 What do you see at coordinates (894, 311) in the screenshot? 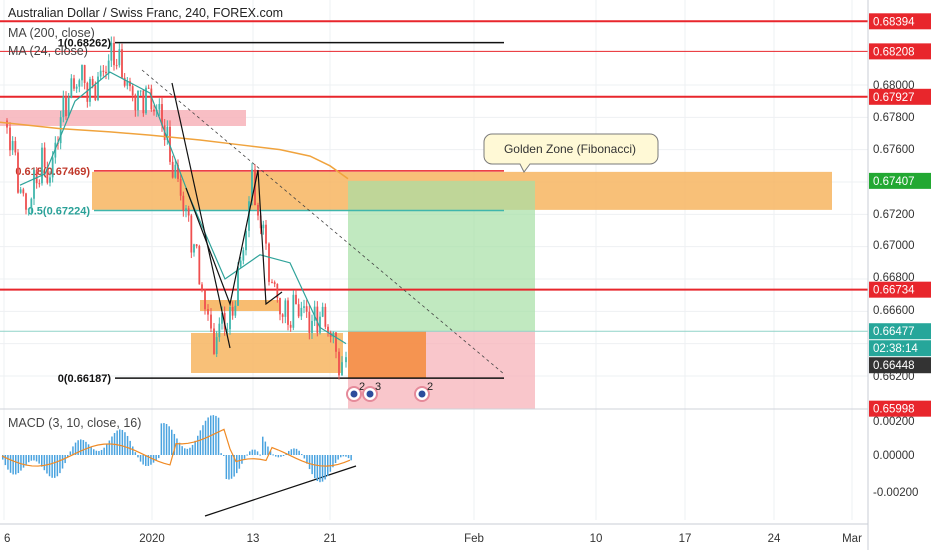
I see `price-tick-label: 0.66600` at bounding box center [894, 311].